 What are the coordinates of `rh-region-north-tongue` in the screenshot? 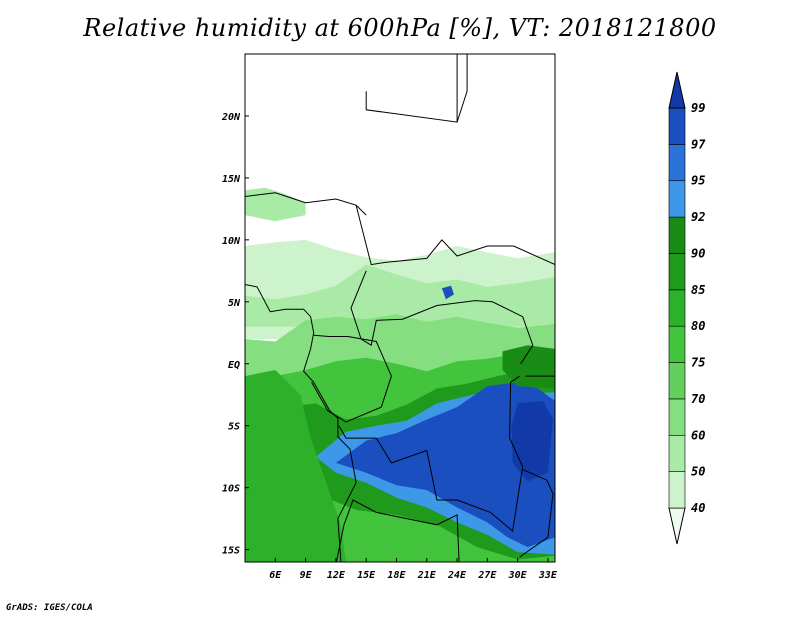 It's located at (400, 295).